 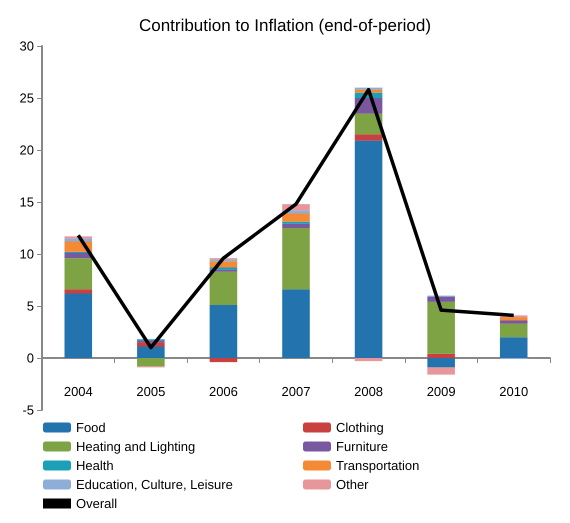 I want to click on y-tick-label: 25, so click(x=27, y=98).